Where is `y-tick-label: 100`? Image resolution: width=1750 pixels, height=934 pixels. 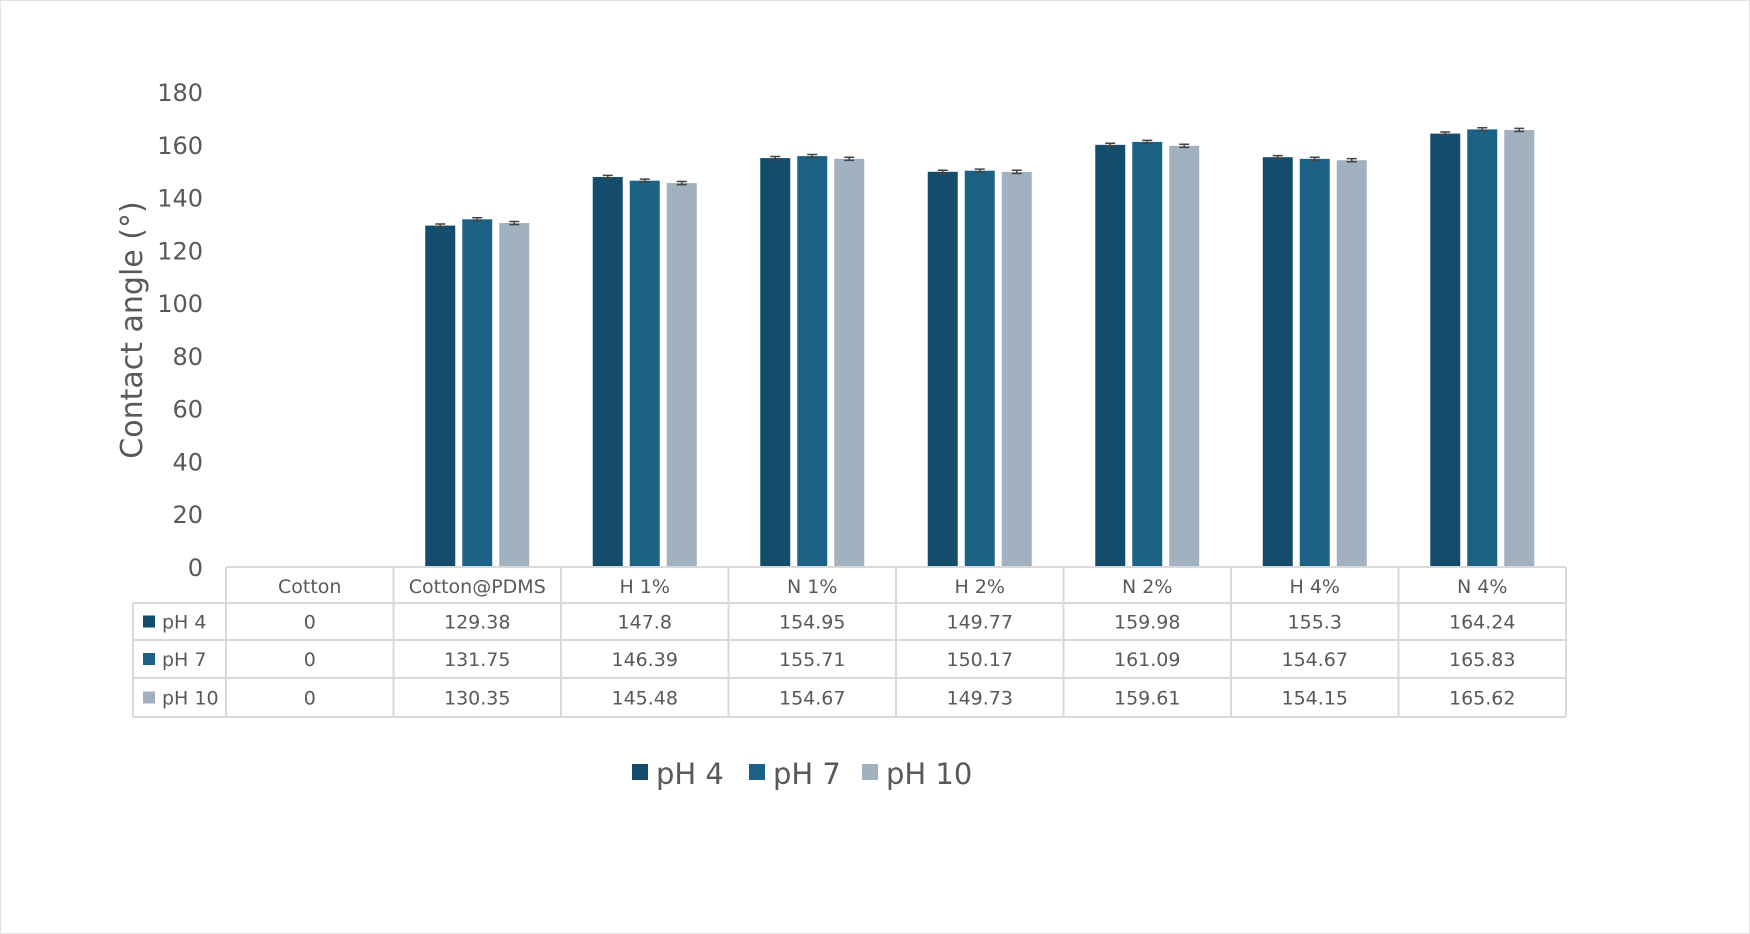
y-tick-label: 100 is located at coordinates (180, 304).